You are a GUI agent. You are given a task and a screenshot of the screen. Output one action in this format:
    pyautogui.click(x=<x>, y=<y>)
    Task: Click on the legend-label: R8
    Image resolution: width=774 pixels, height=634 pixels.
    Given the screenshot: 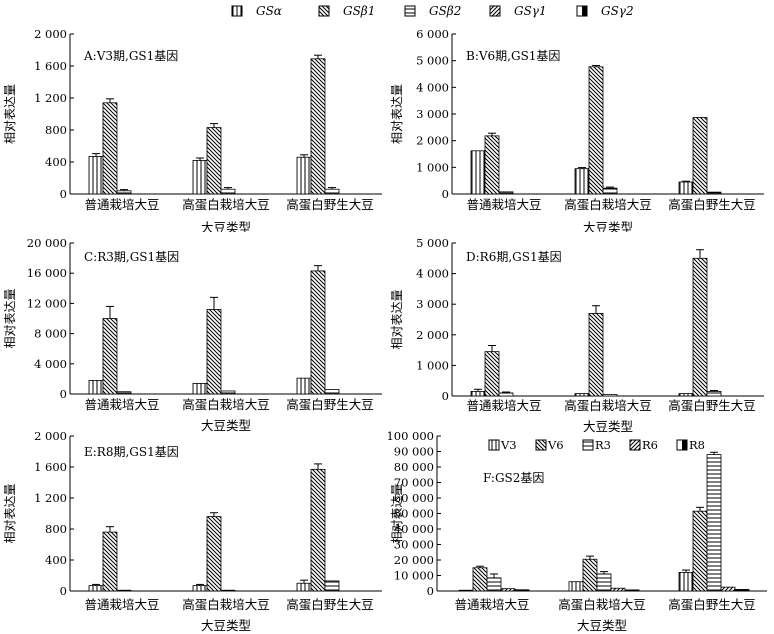 What is the action you would take?
    pyautogui.click(x=697, y=445)
    